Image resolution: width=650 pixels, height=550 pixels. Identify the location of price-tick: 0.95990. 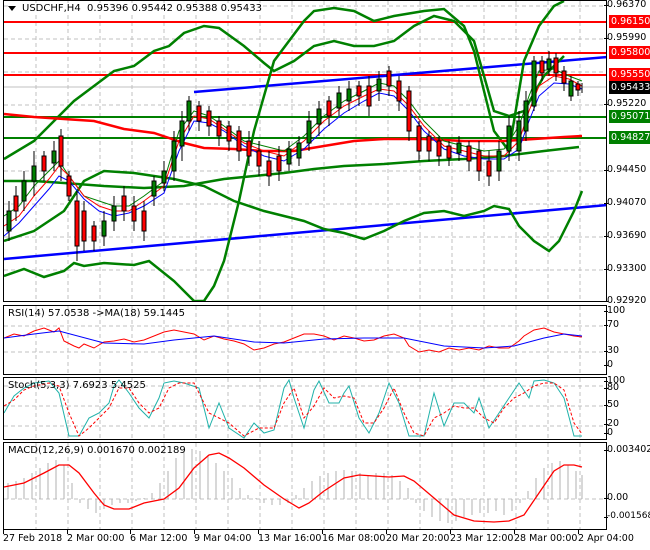
(625, 37).